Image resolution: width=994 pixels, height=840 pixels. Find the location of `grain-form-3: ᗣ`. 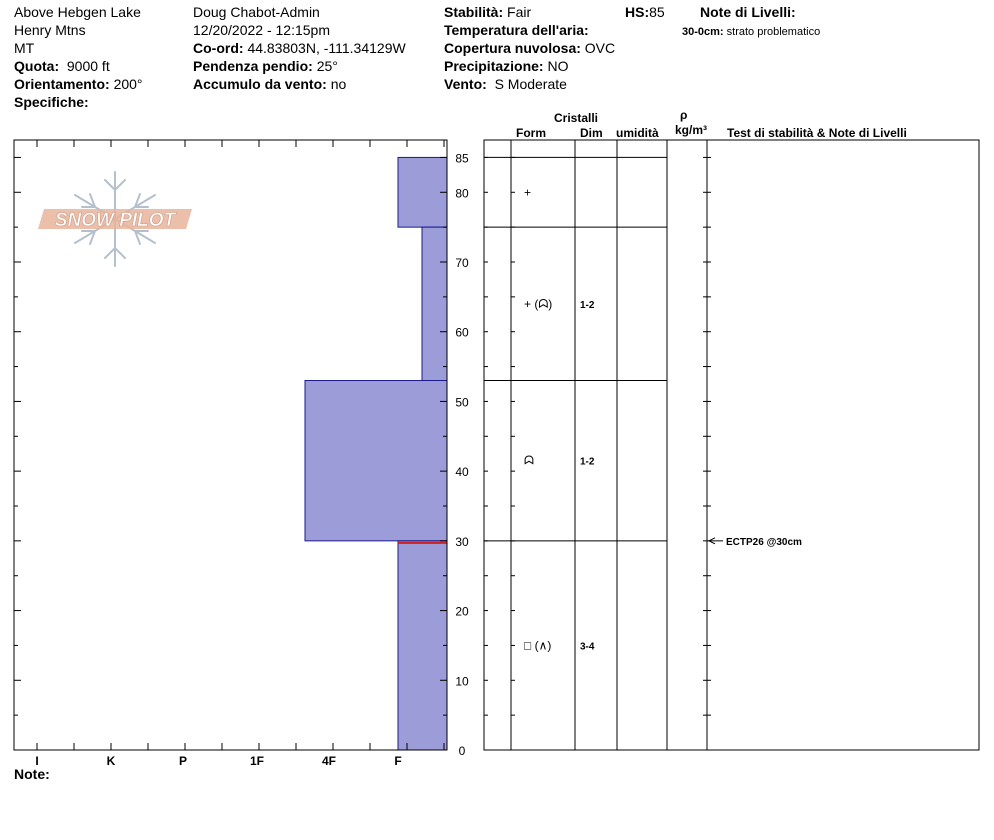

grain-form-3: ᗣ is located at coordinates (529, 461).